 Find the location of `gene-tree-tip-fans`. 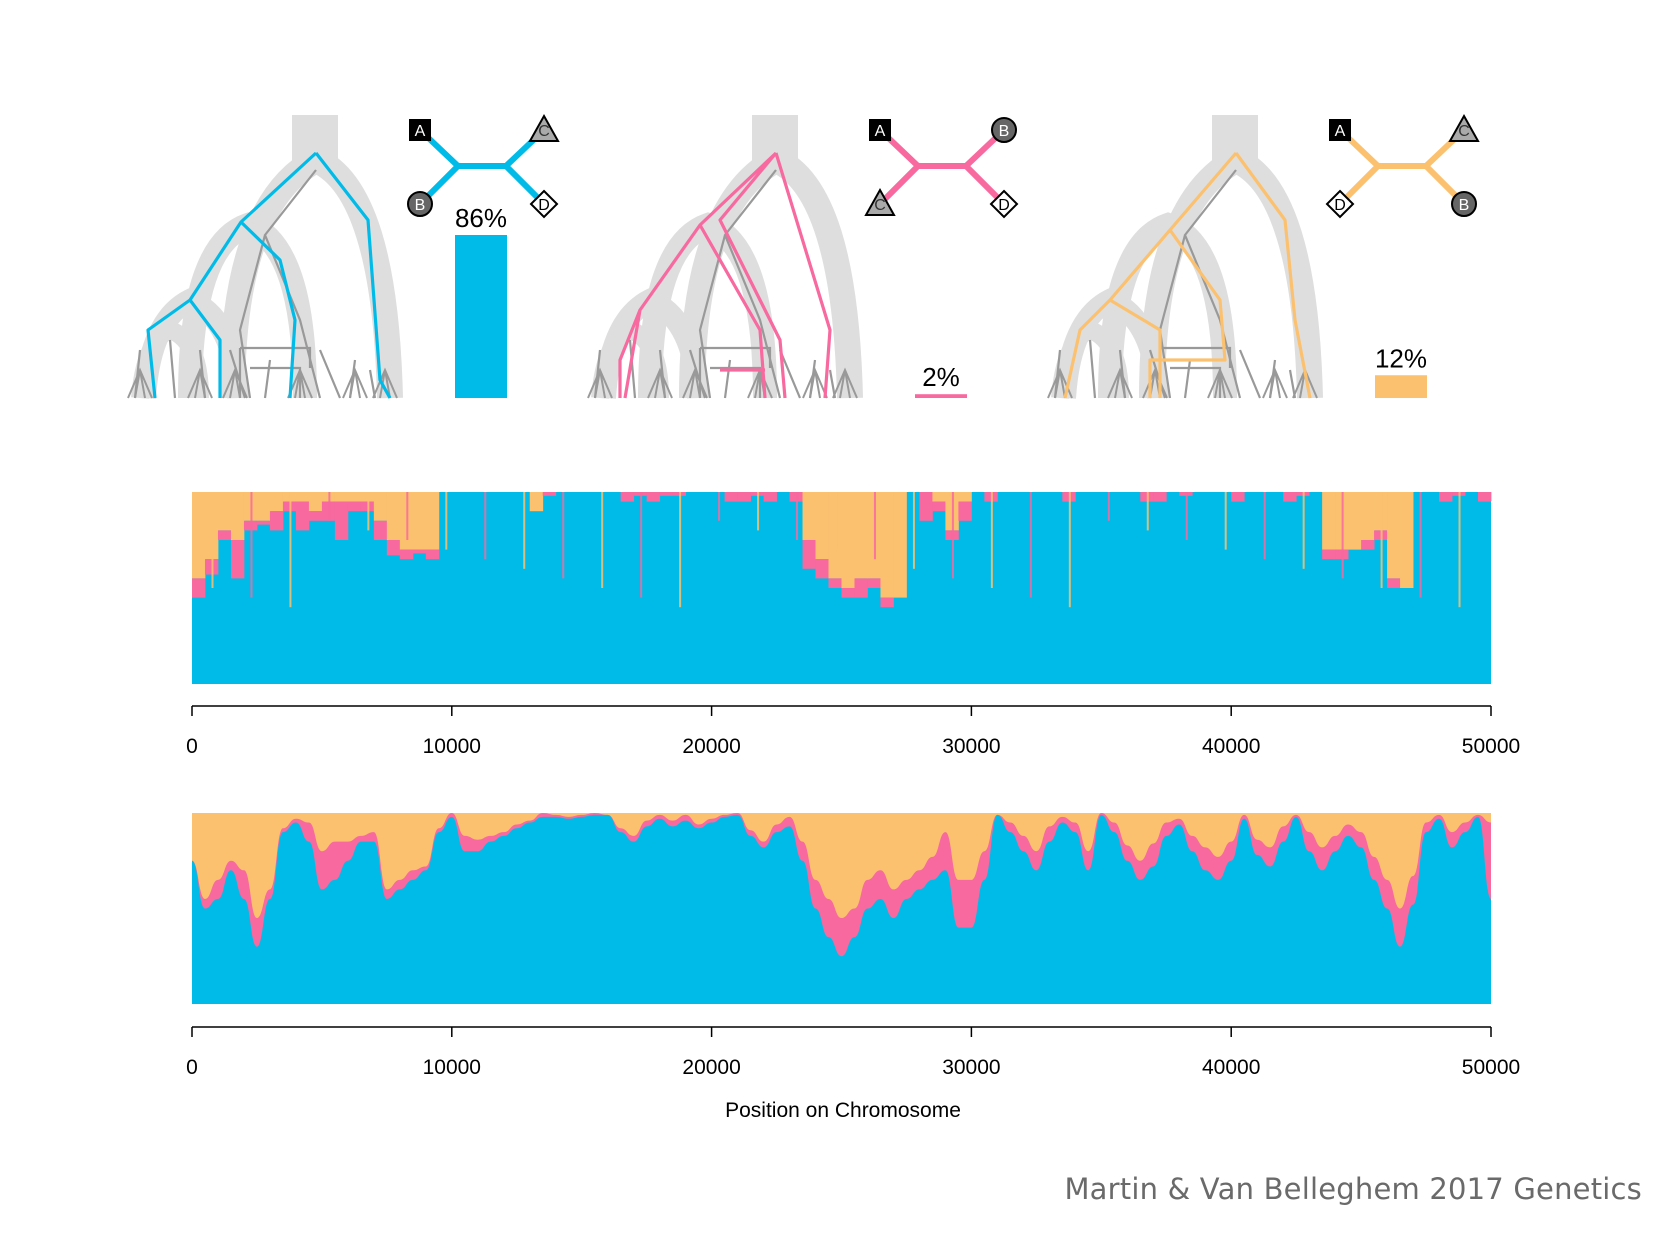

gene-tree-tip-fans is located at coordinates (262, 383).